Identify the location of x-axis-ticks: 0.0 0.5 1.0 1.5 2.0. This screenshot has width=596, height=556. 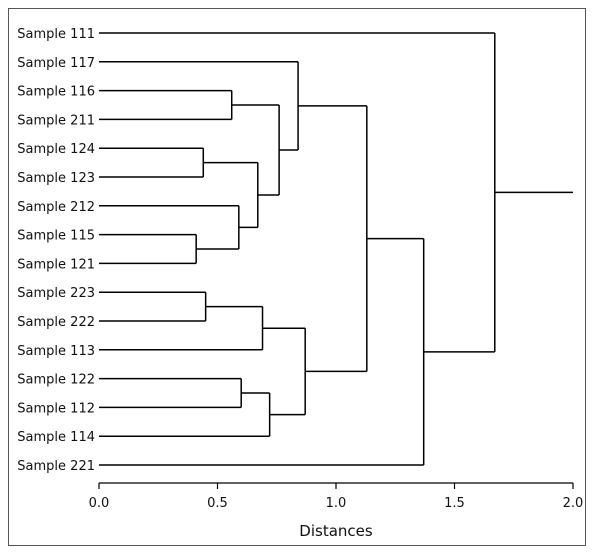
(336, 497).